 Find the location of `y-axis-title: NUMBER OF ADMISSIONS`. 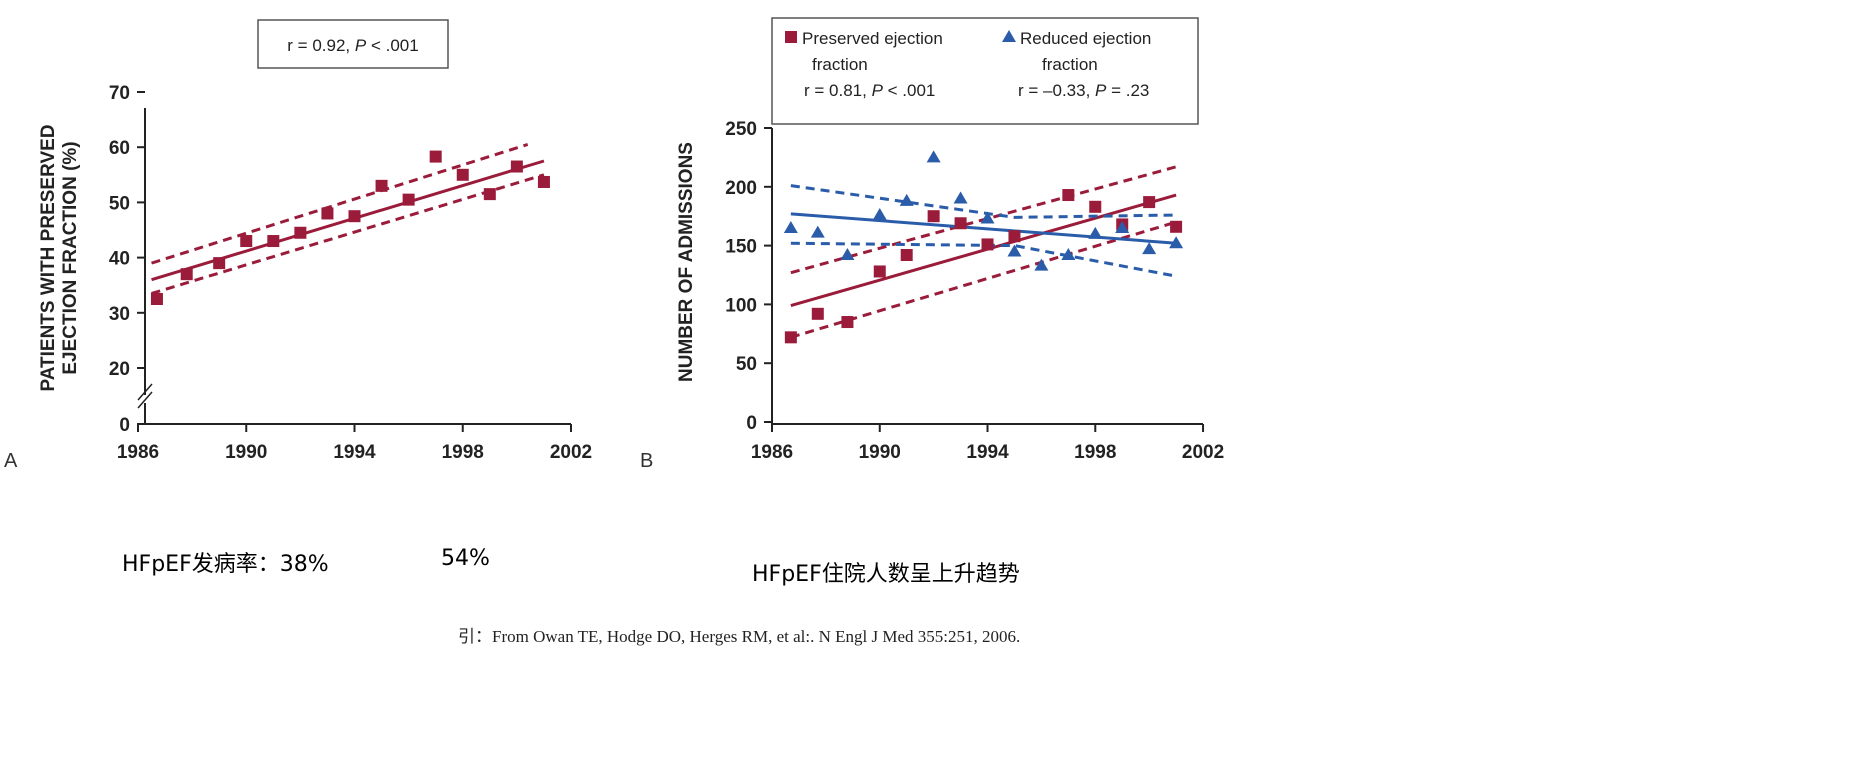

y-axis-title: NUMBER OF ADMISSIONS is located at coordinates (686, 262).